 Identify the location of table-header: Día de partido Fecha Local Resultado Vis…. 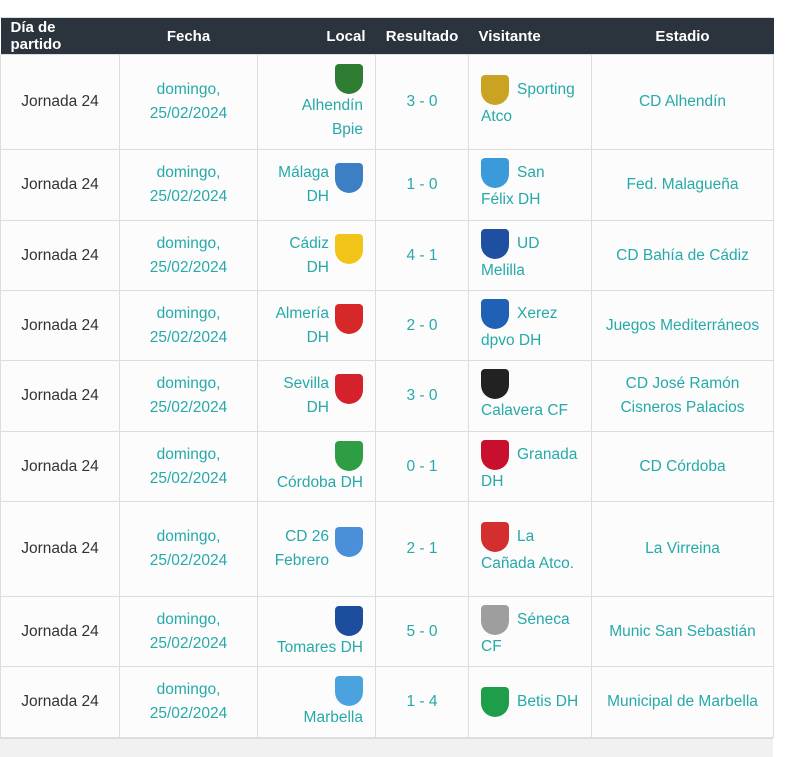
(387, 36).